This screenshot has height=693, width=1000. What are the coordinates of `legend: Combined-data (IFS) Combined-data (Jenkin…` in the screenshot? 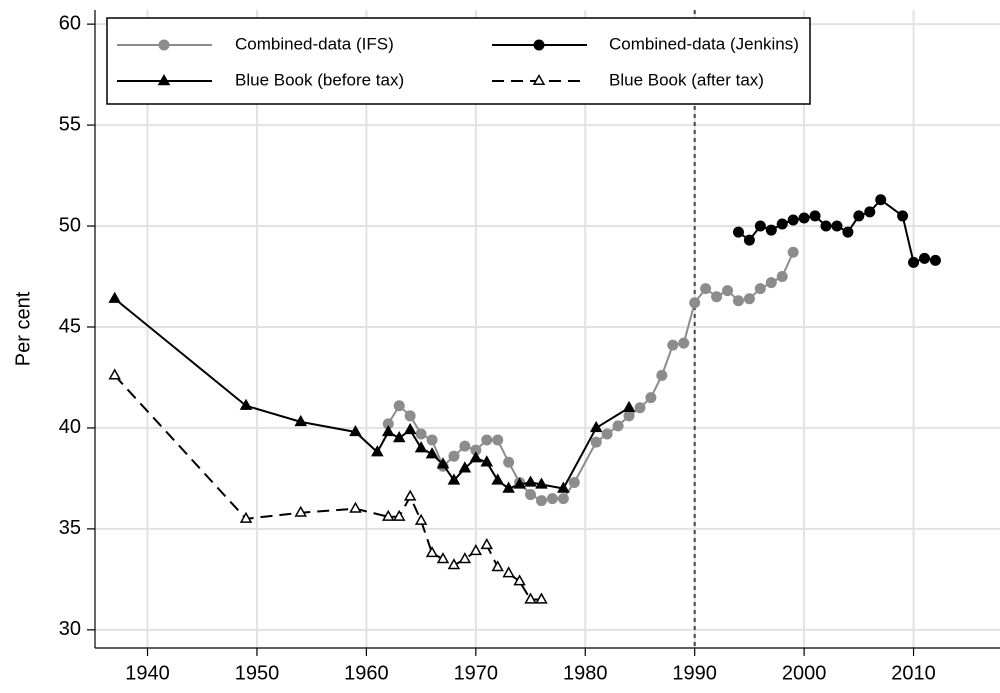 It's located at (458, 61).